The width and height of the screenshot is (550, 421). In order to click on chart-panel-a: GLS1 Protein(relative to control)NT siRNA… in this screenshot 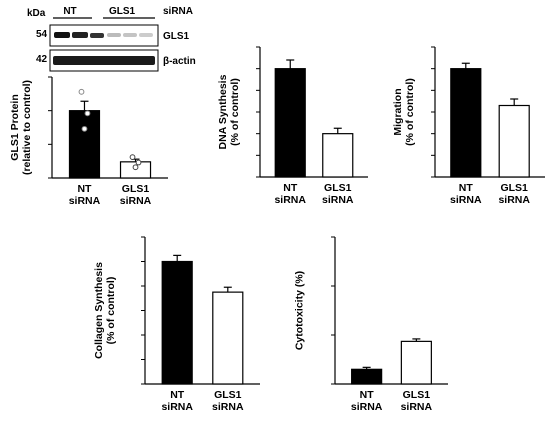, I will do `click(88, 141)`.